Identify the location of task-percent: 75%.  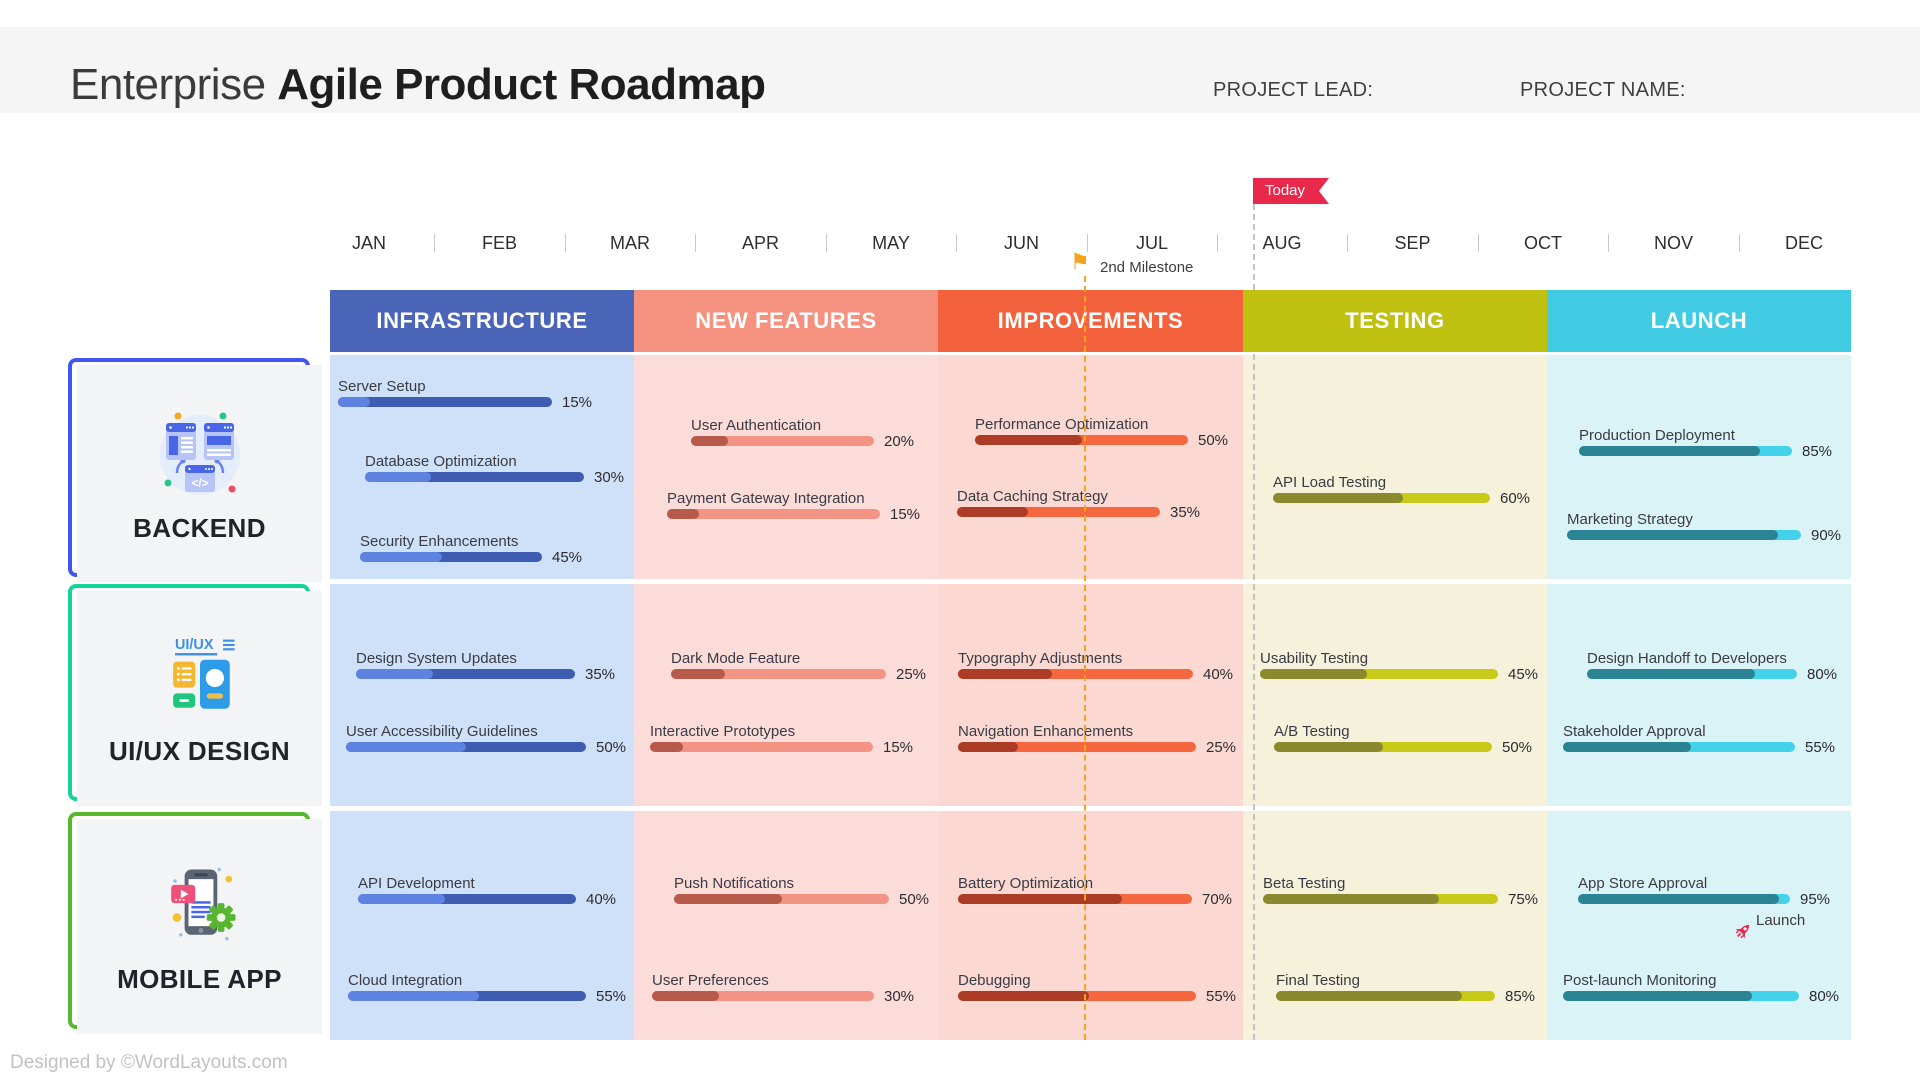
(1523, 899).